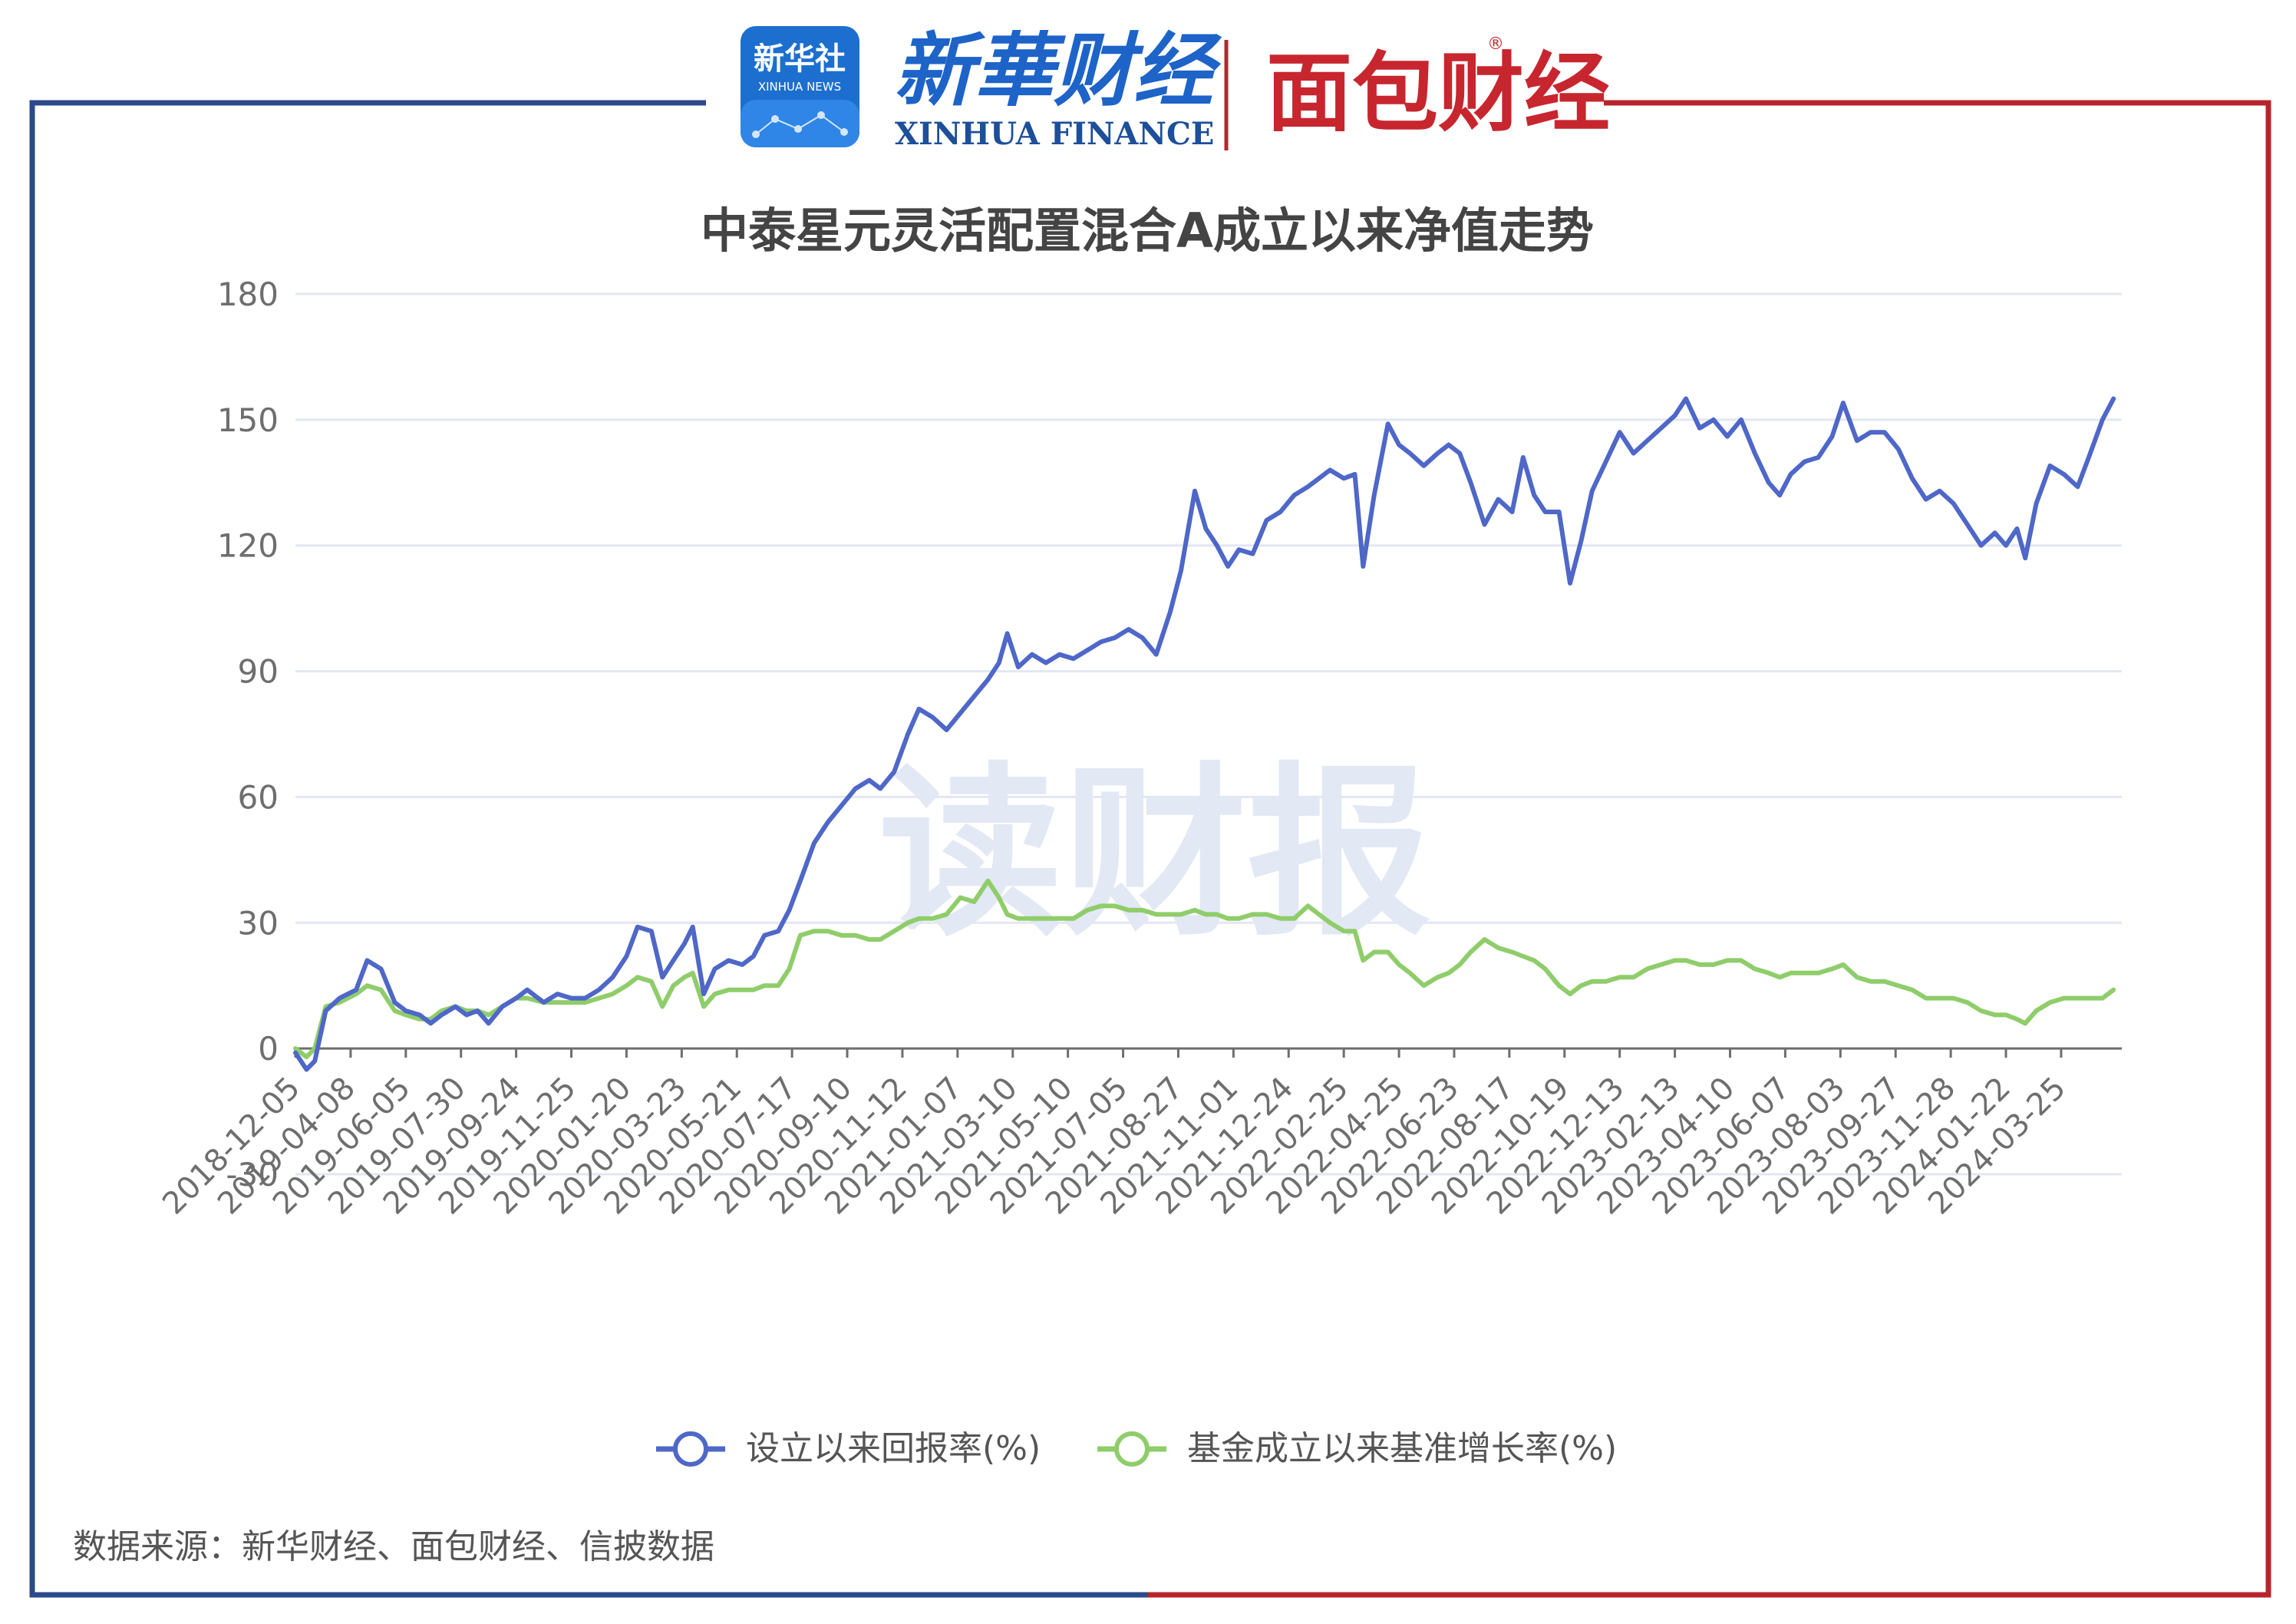 The width and height of the screenshot is (2296, 1624). I want to click on y-tick-label: 180, so click(248, 294).